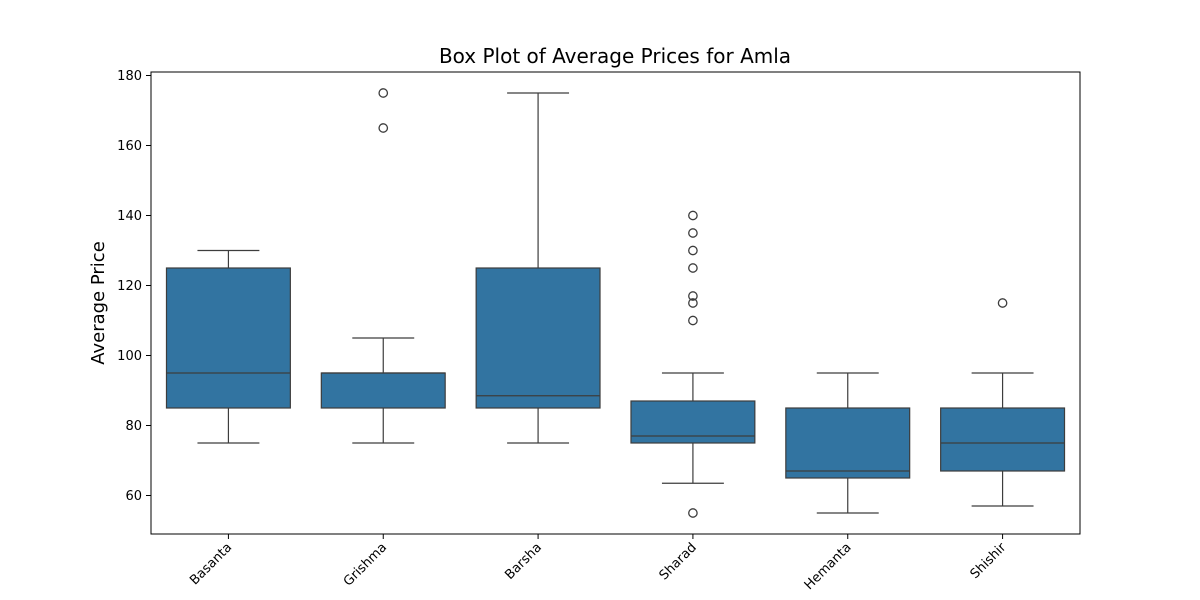 The width and height of the screenshot is (1200, 600). Describe the element at coordinates (1003, 402) in the screenshot. I see `box-shishir` at that location.